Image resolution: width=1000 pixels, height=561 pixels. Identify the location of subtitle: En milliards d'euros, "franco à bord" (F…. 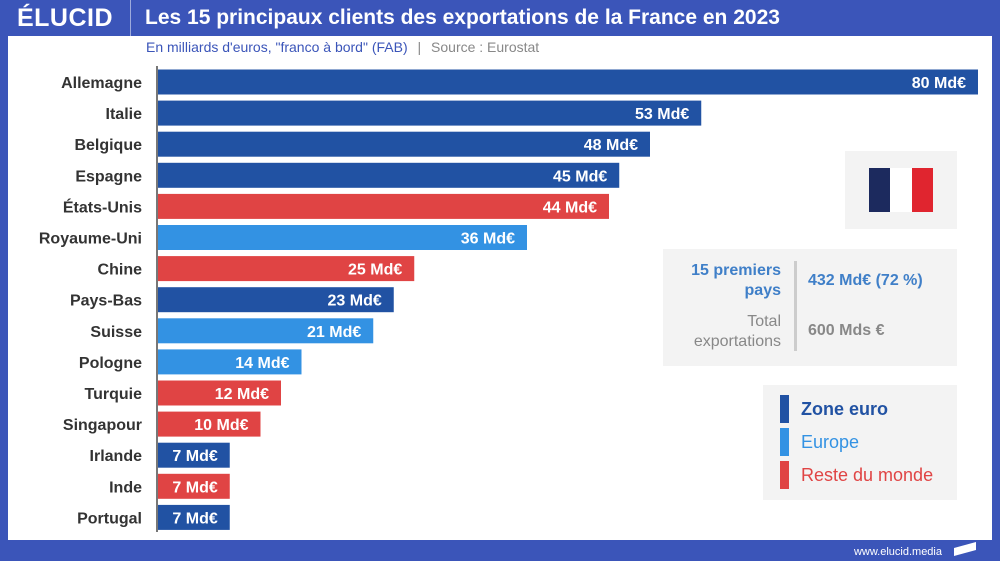
(342, 47).